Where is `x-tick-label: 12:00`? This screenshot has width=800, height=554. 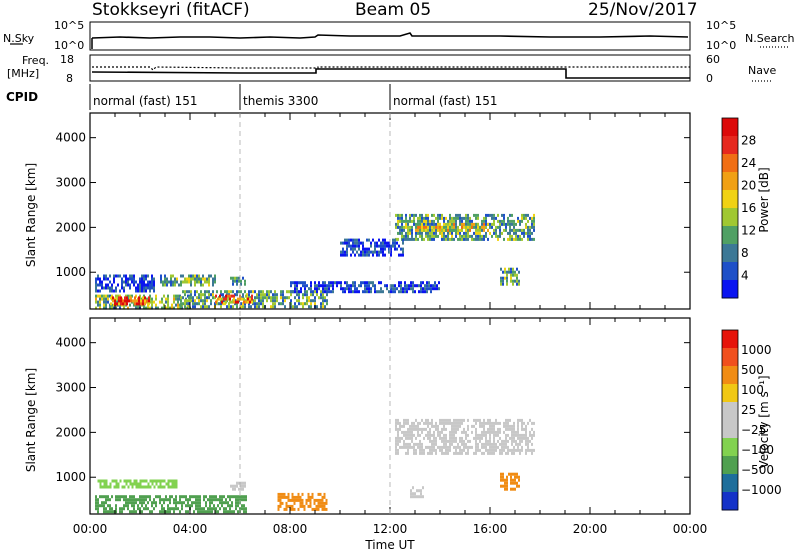
x-tick-label: 12:00 is located at coordinates (390, 529).